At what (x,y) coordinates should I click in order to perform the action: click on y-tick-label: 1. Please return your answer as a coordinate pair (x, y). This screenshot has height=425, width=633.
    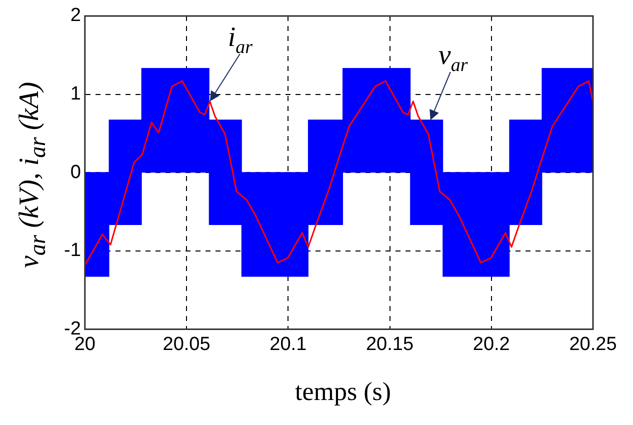
    Looking at the image, I should click on (75, 94).